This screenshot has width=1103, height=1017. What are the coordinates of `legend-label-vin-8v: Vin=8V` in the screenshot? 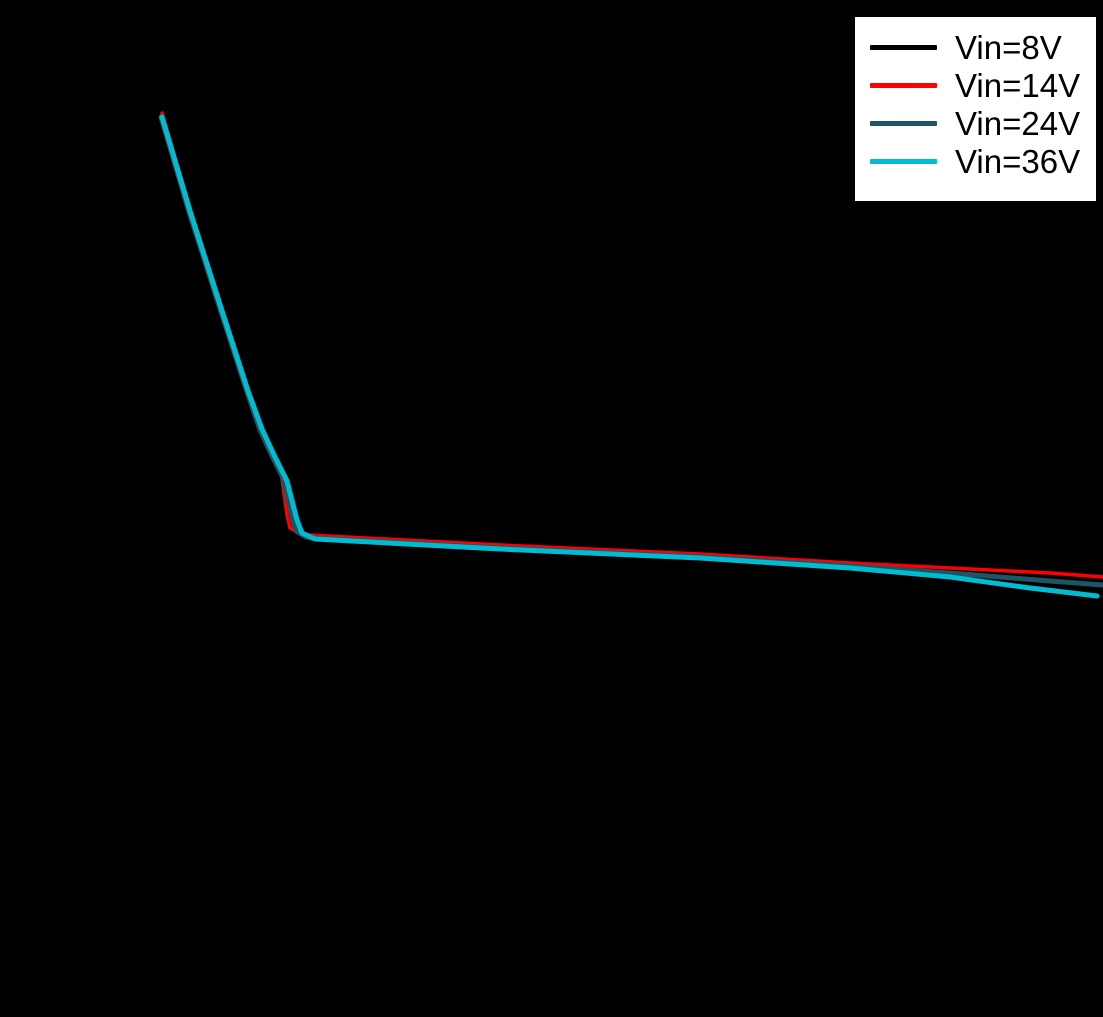 It's located at (1008, 47).